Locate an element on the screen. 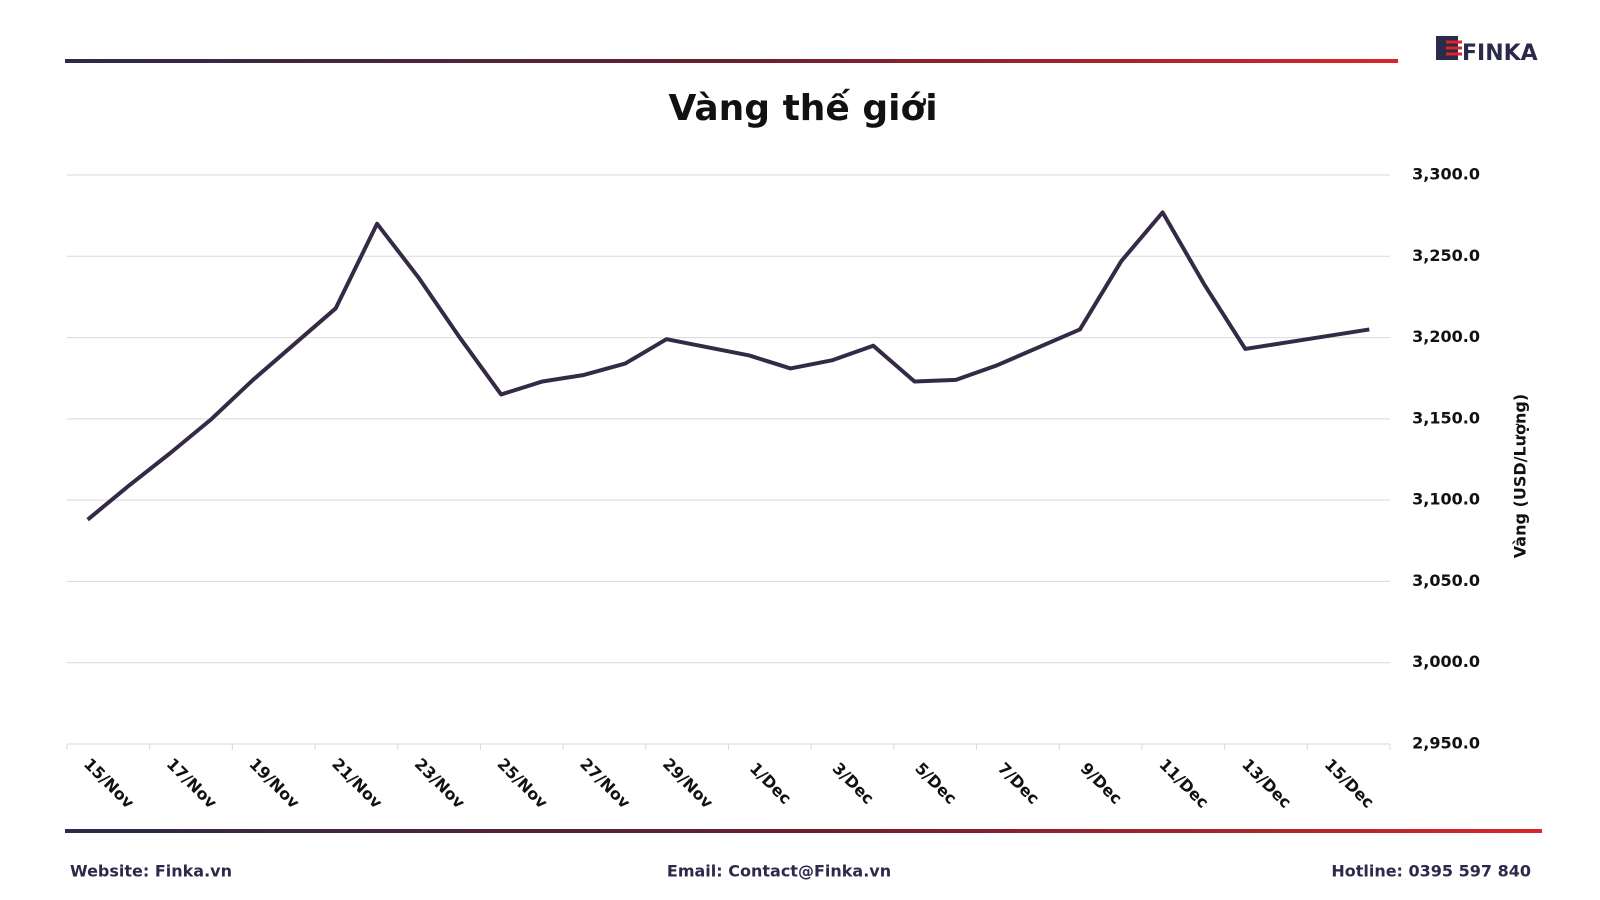 The image size is (1600, 900). y-tick-label: 3,250.0 is located at coordinates (1446, 255).